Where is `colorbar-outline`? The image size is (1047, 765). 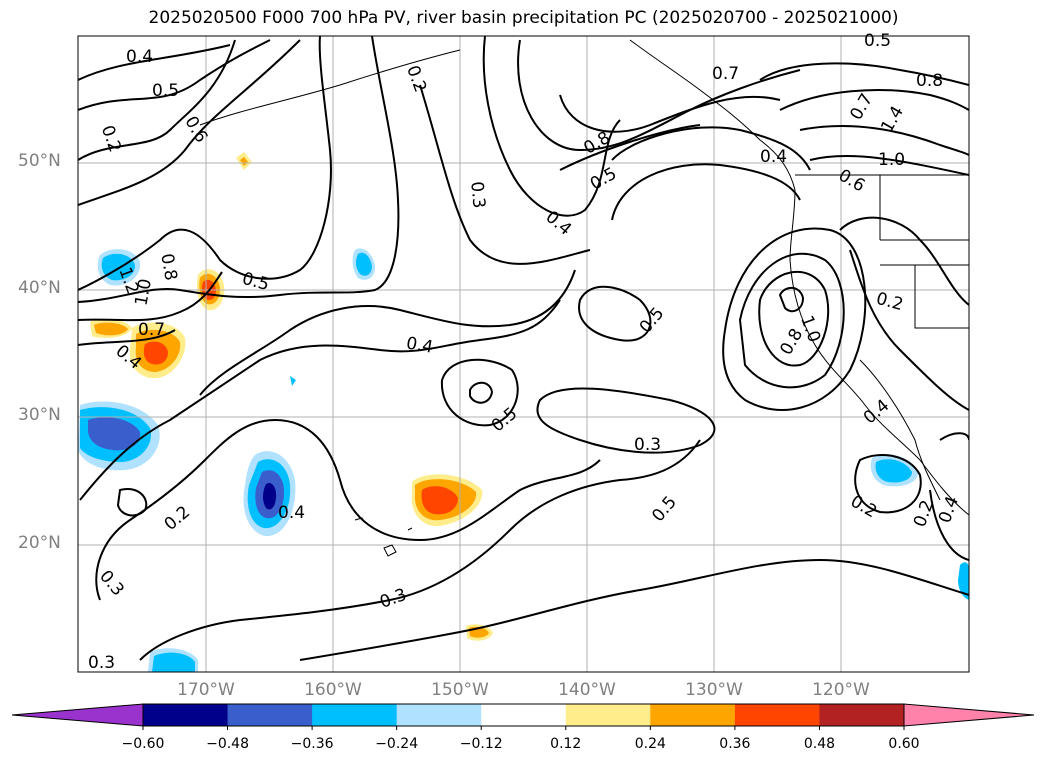 colorbar-outline is located at coordinates (523, 715).